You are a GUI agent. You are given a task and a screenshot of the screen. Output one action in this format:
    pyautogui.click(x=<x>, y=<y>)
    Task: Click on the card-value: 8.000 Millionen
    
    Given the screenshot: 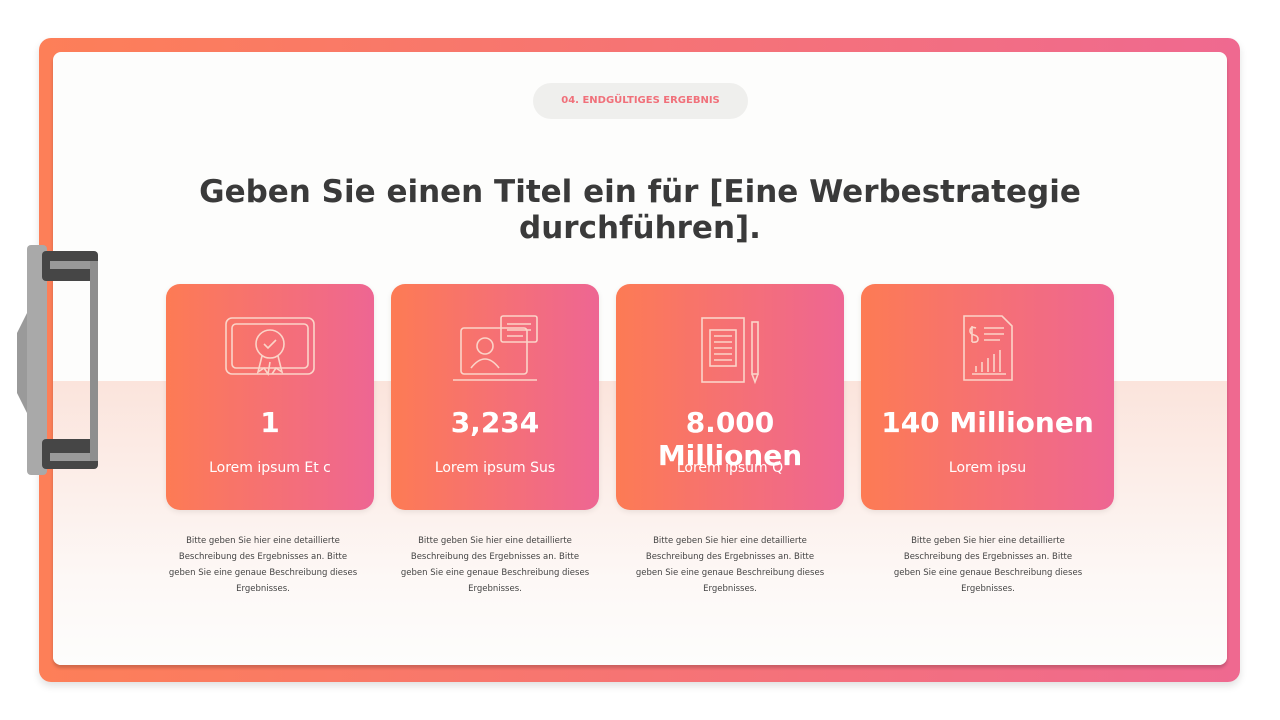 What is the action you would take?
    pyautogui.click(x=730, y=439)
    